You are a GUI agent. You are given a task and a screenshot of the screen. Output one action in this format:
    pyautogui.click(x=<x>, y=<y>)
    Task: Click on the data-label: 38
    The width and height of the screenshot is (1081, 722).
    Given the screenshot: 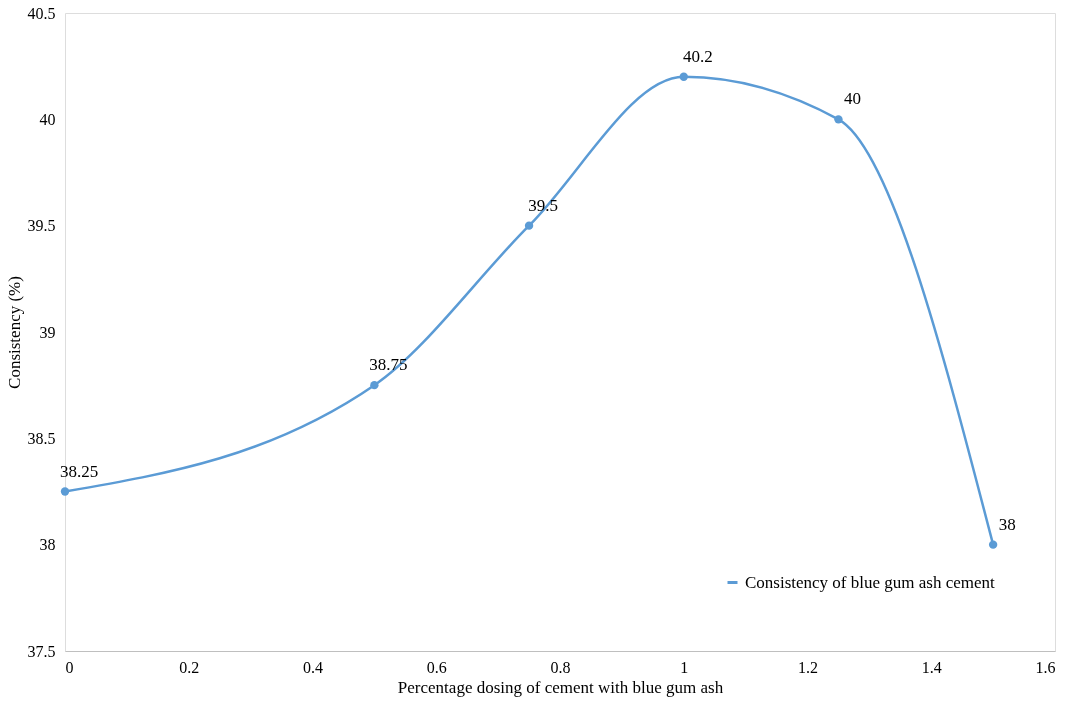 What is the action you would take?
    pyautogui.click(x=1007, y=524)
    